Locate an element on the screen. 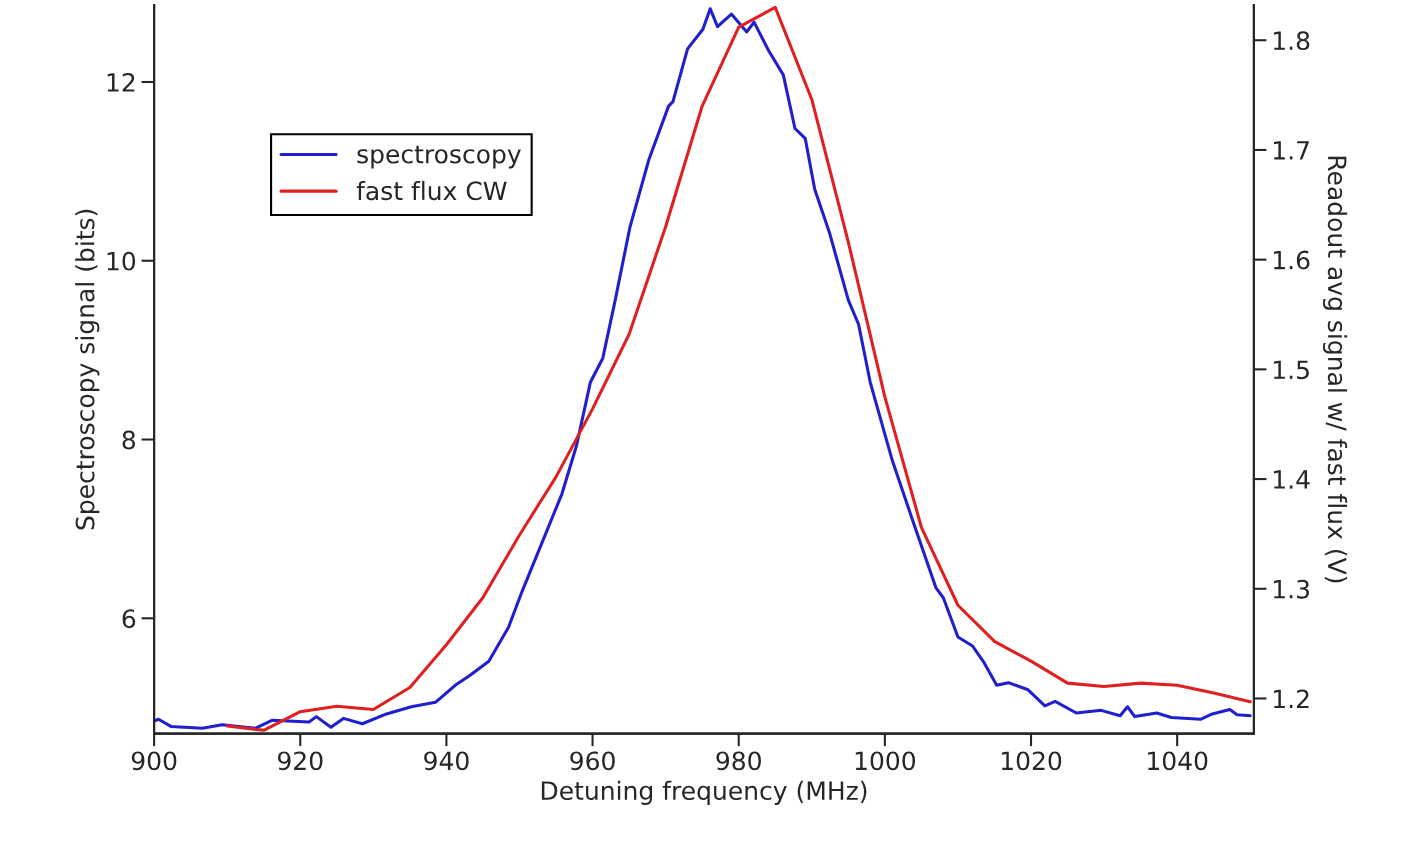 This screenshot has height=855, width=1401. y2-tick-label: 1.4 is located at coordinates (1292, 479).